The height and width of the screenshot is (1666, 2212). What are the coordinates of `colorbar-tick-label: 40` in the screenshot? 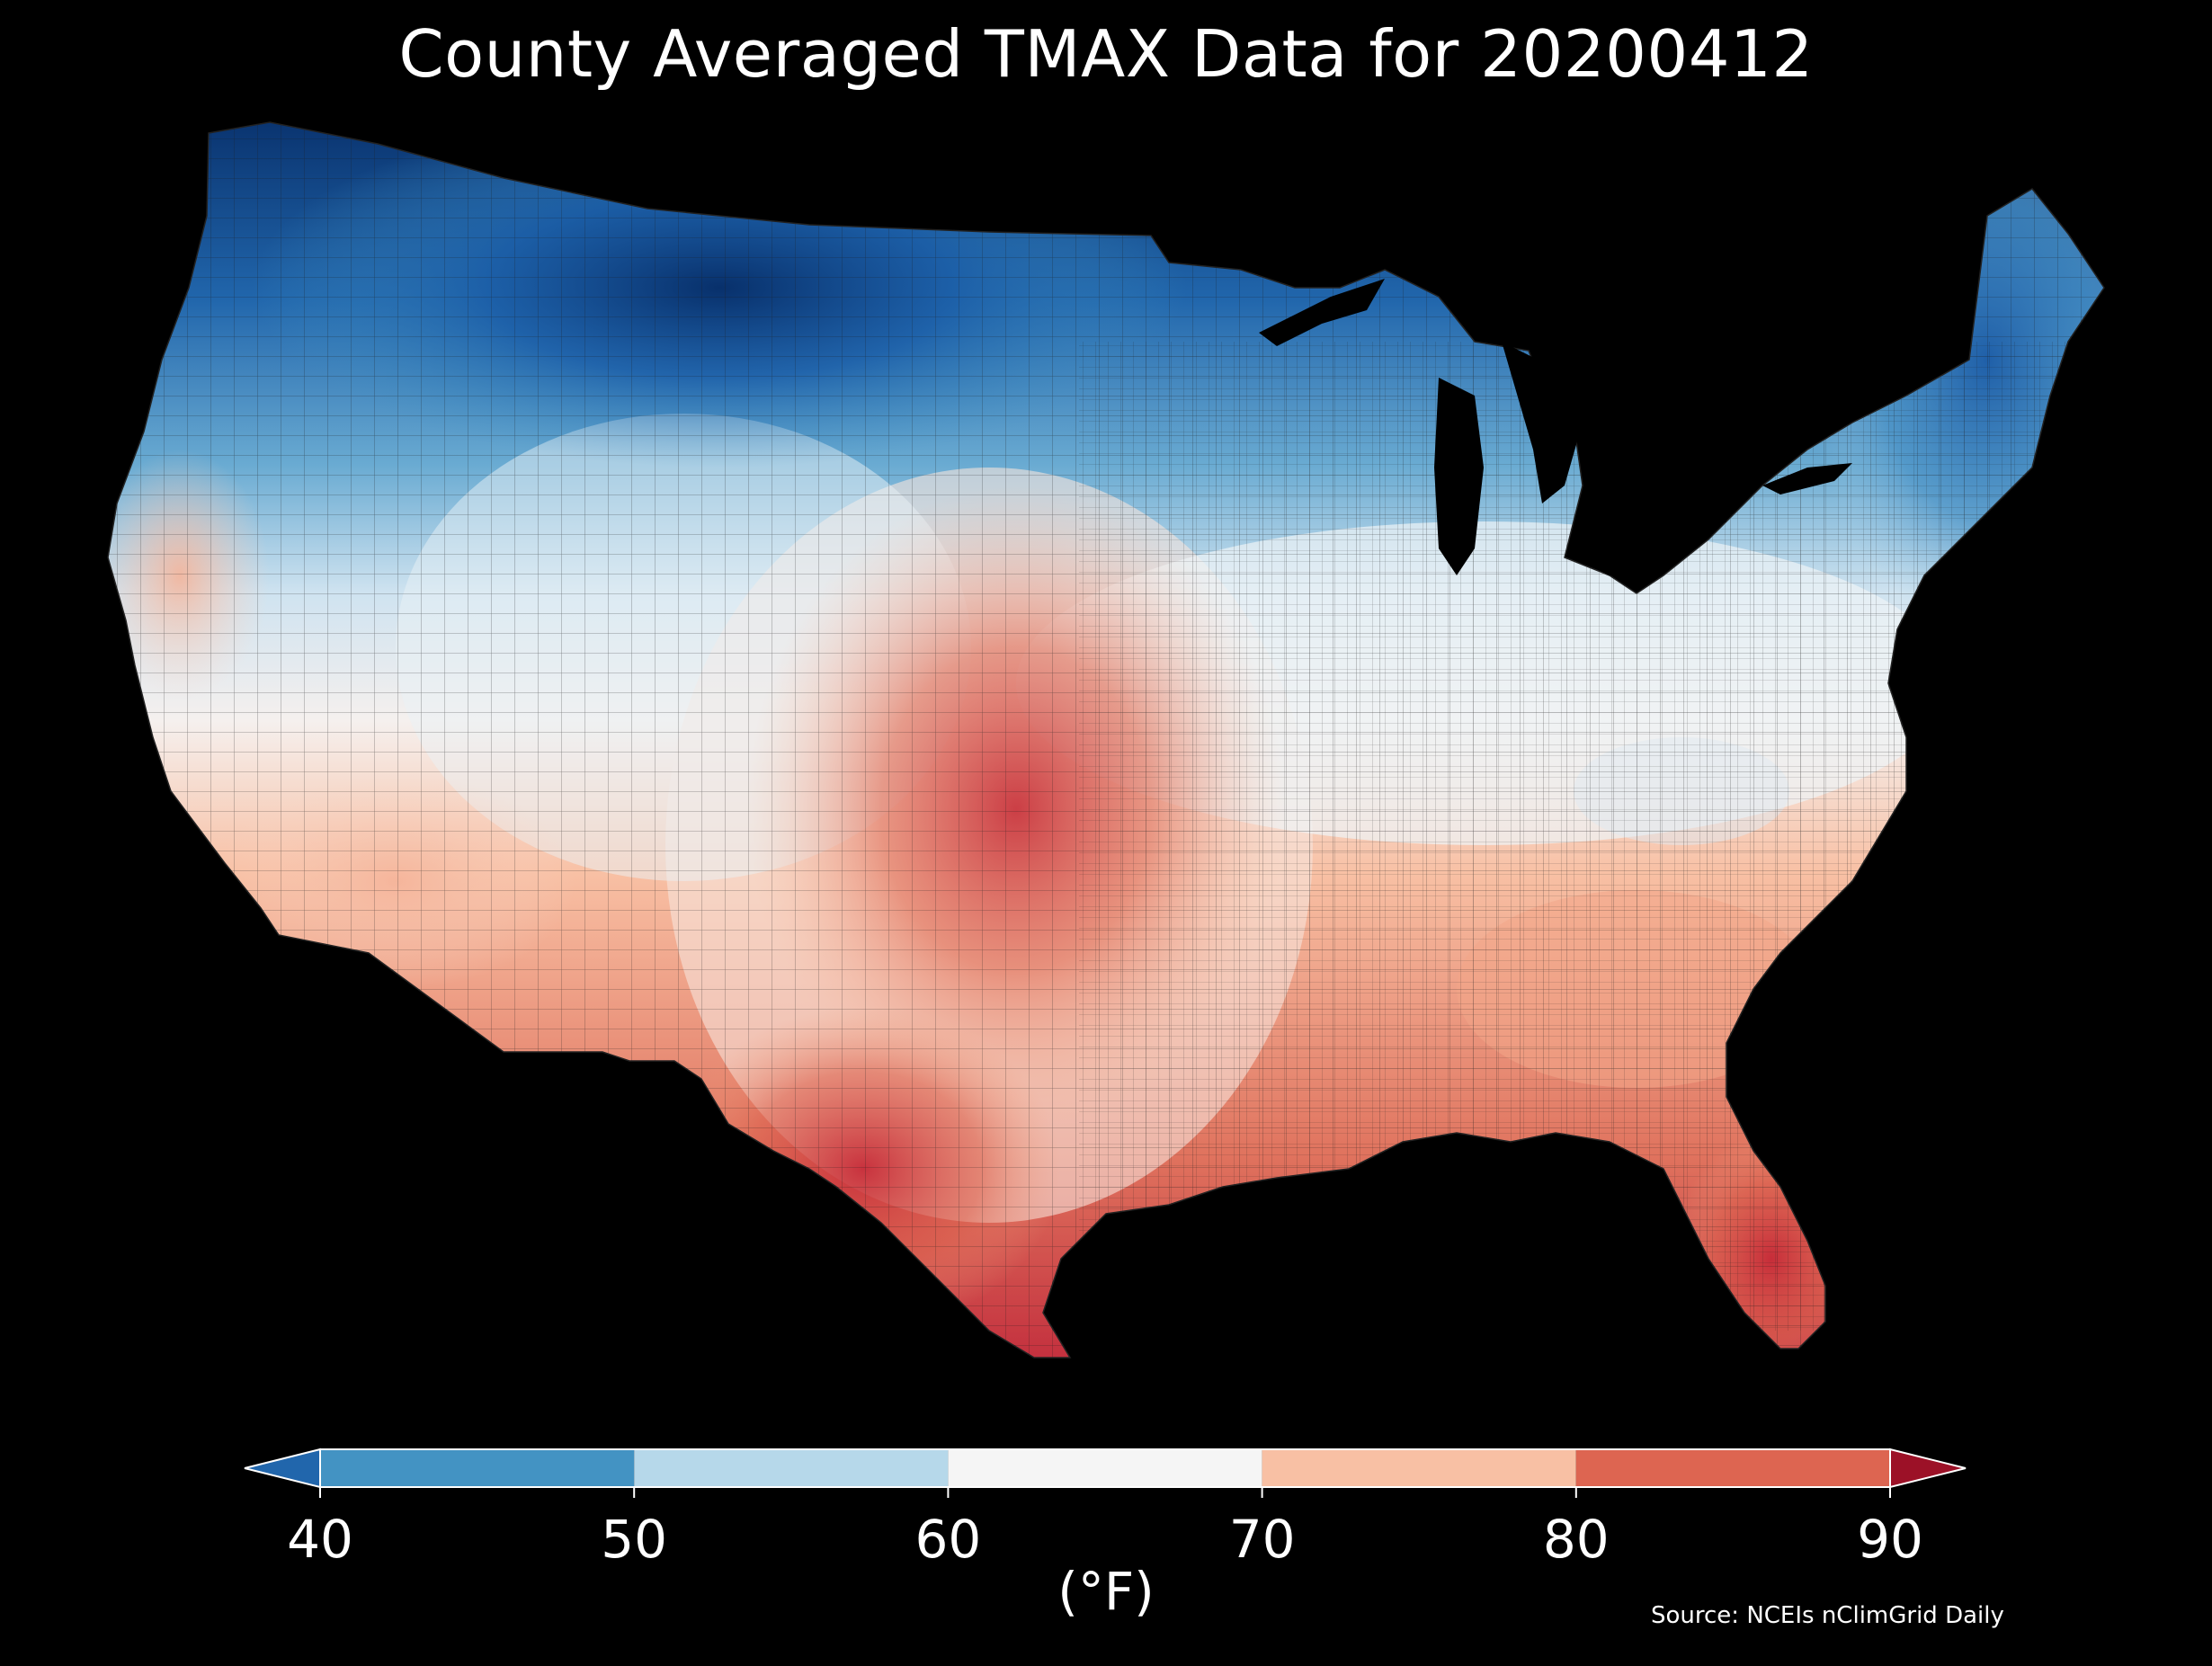 It's located at (320, 1540).